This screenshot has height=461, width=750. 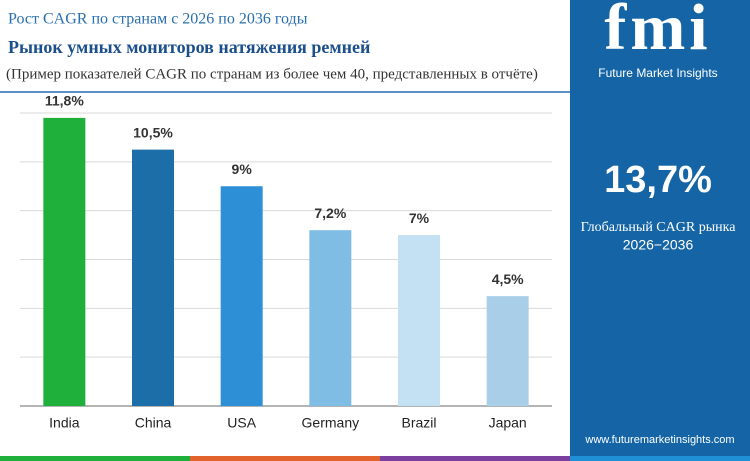 What do you see at coordinates (331, 423) in the screenshot?
I see `x-tick-label: Germany` at bounding box center [331, 423].